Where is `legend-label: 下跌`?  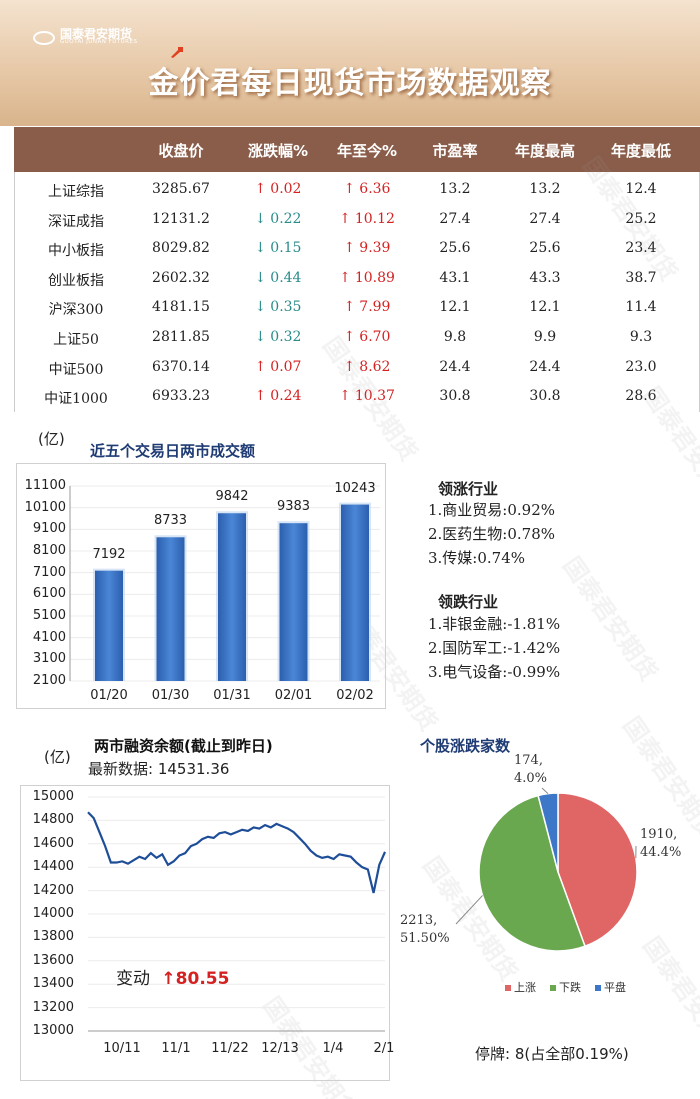 legend-label: 下跌 is located at coordinates (570, 987).